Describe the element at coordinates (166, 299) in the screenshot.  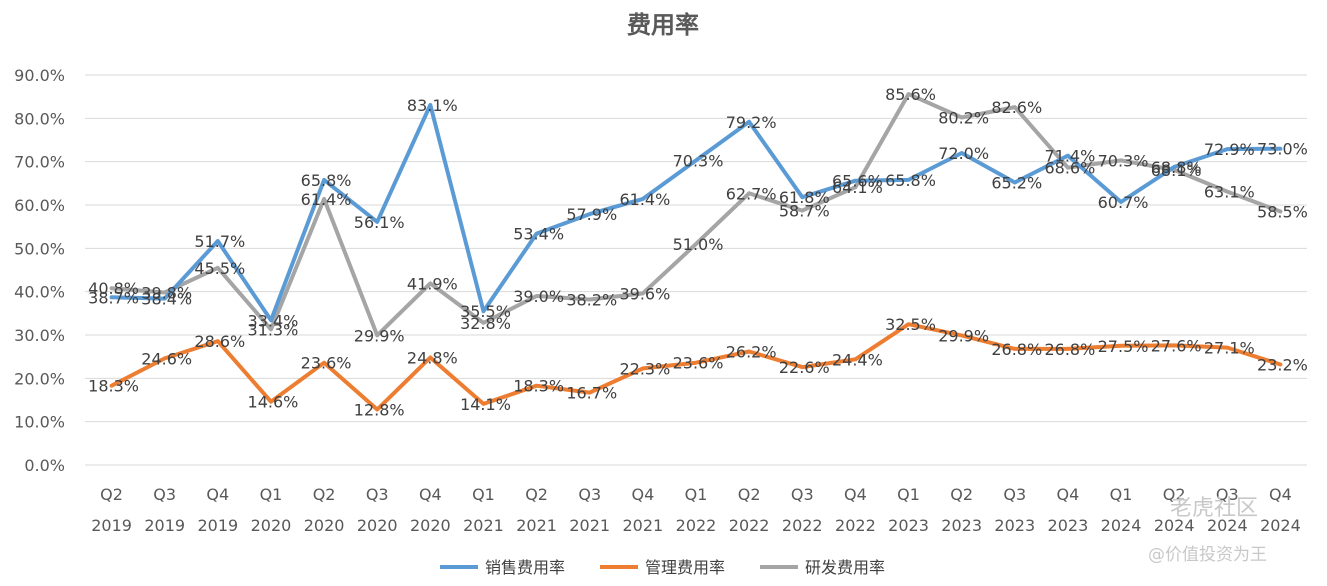
I see `data-label: 38.4%` at that location.